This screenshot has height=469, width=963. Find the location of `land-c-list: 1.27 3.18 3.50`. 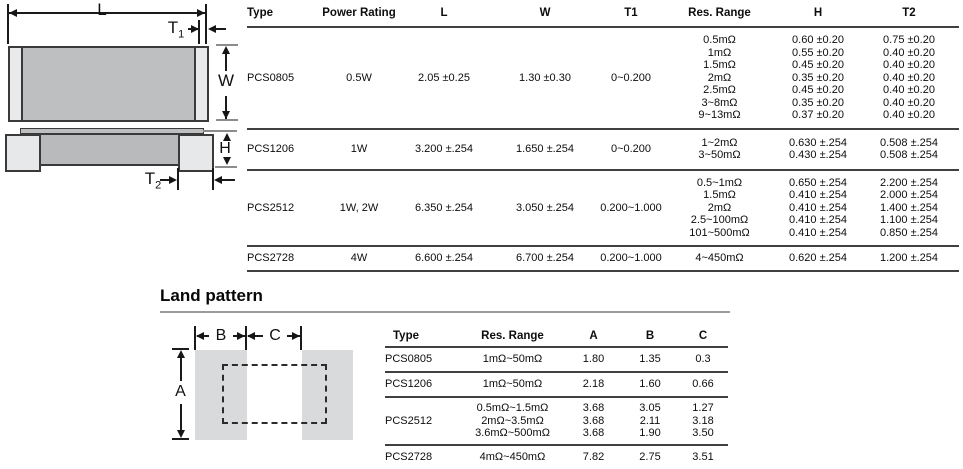

land-c-list: 1.27 3.18 3.50 is located at coordinates (703, 421).